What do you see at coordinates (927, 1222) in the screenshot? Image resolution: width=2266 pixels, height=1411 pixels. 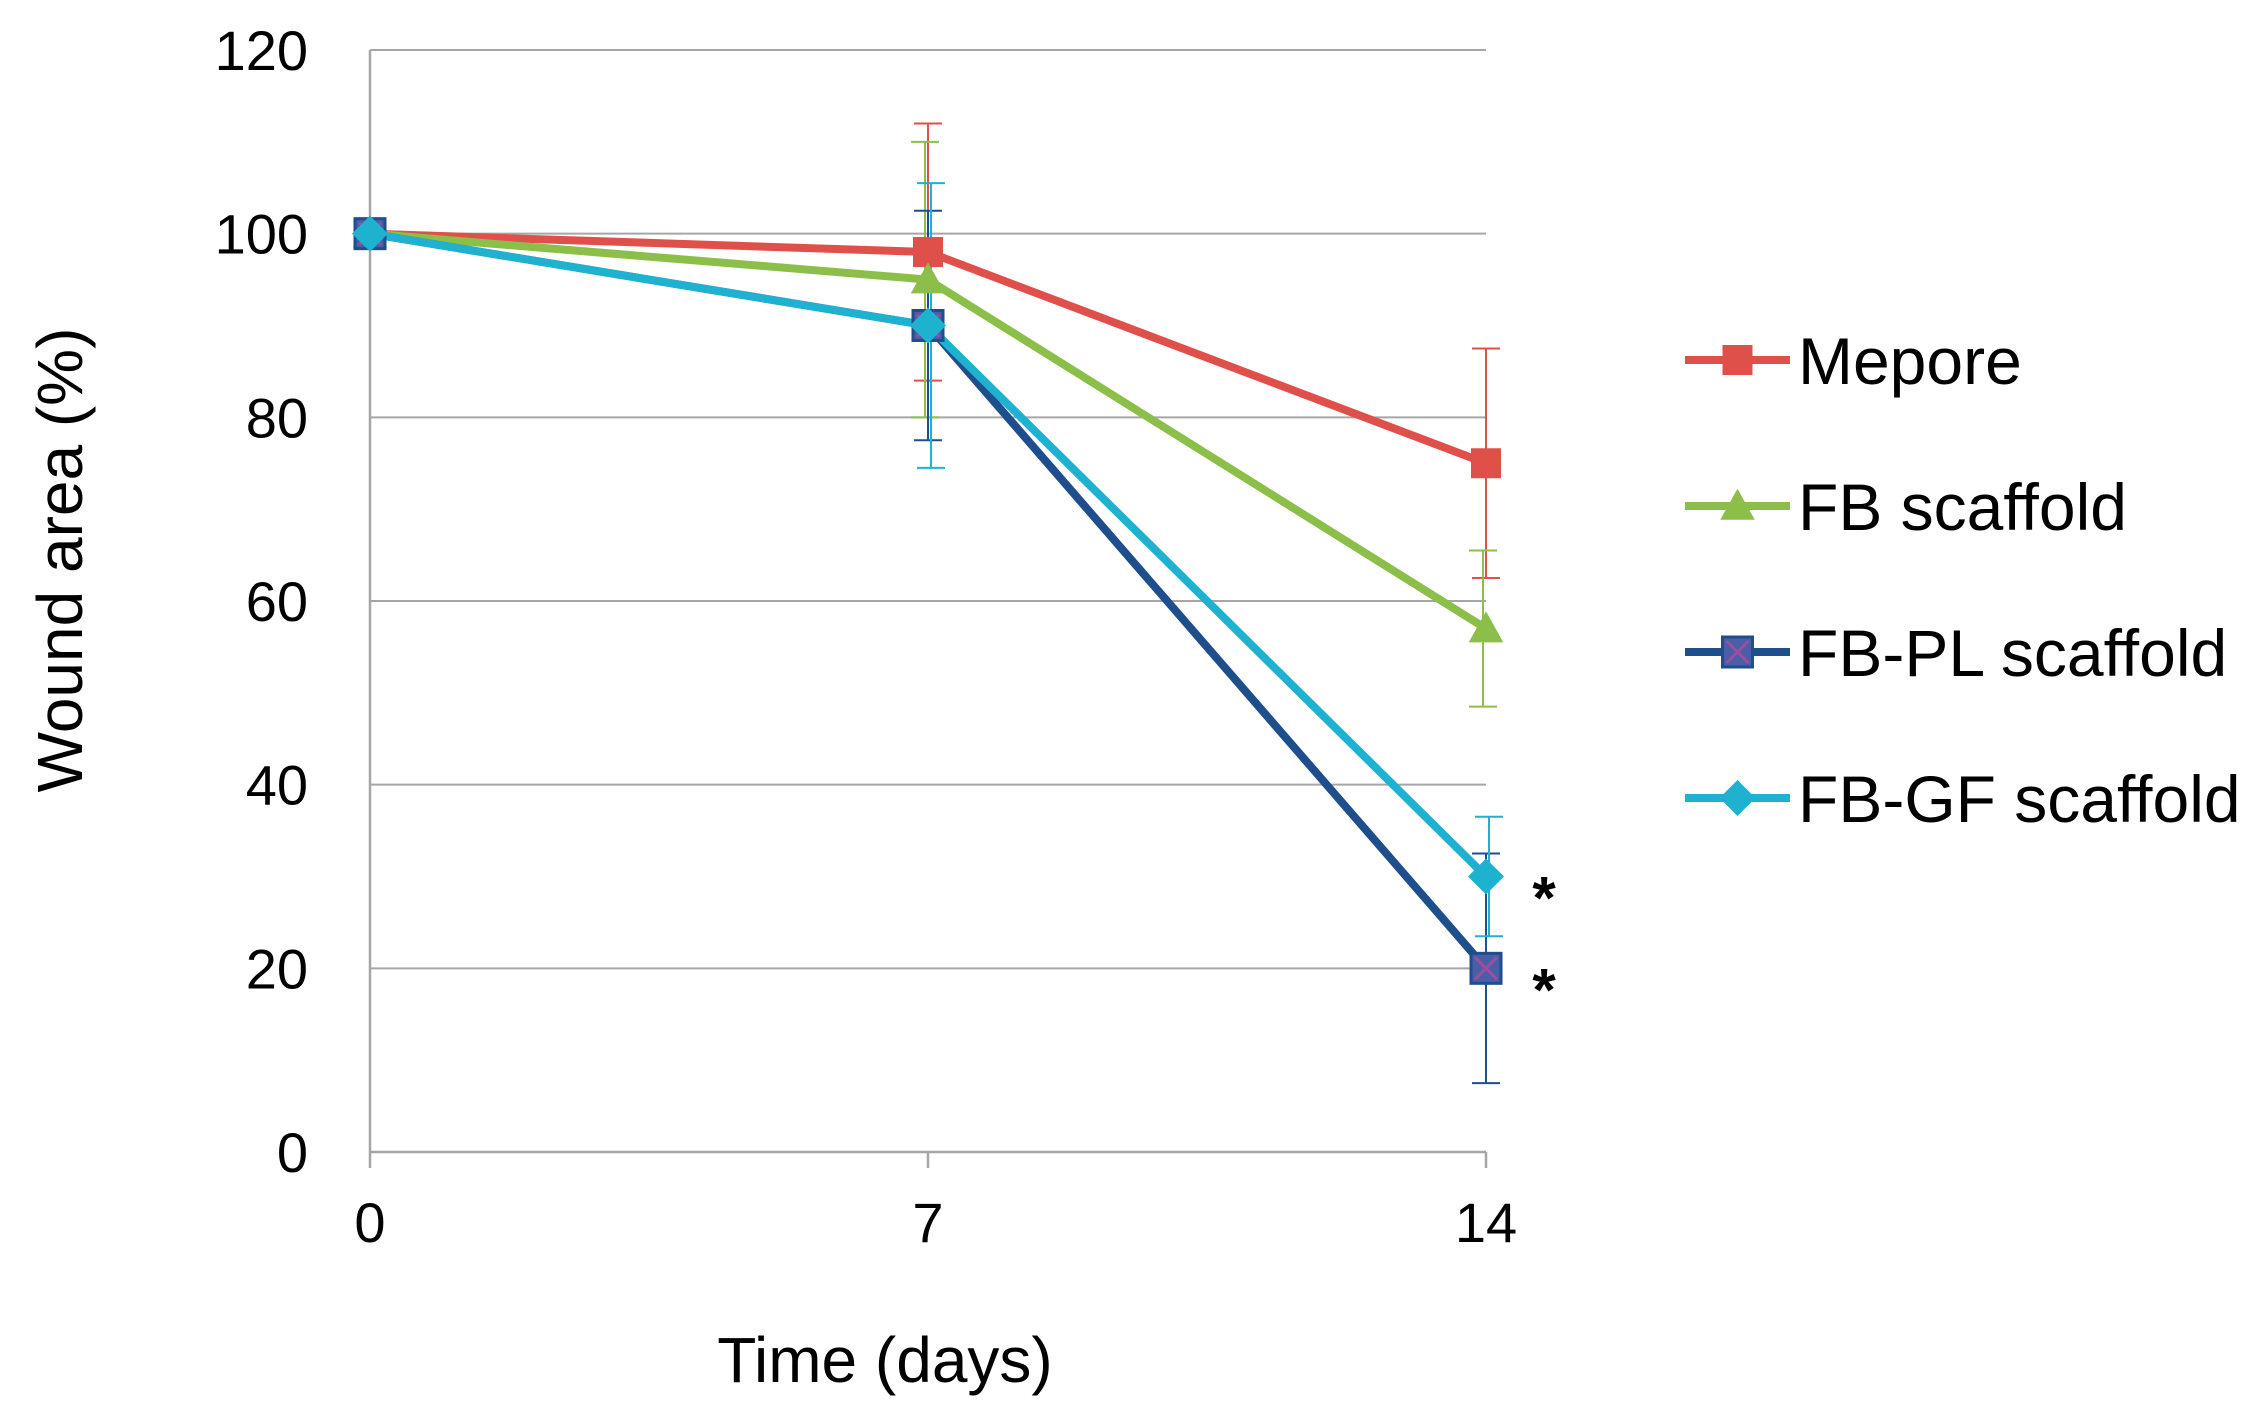 I see `x-tick-label: 7` at bounding box center [927, 1222].